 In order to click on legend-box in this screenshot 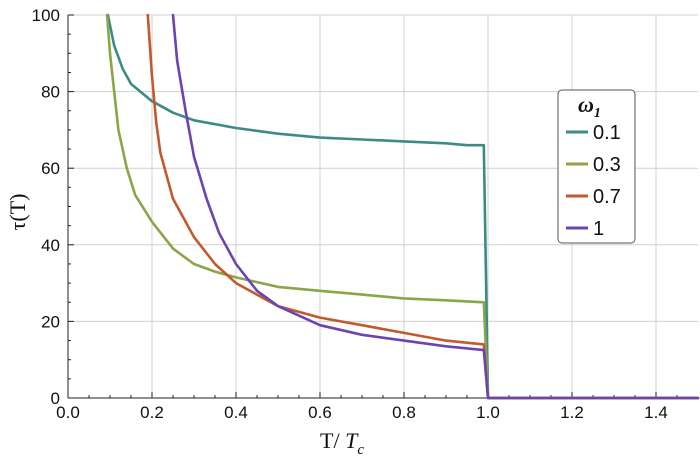, I will do `click(596, 166)`.